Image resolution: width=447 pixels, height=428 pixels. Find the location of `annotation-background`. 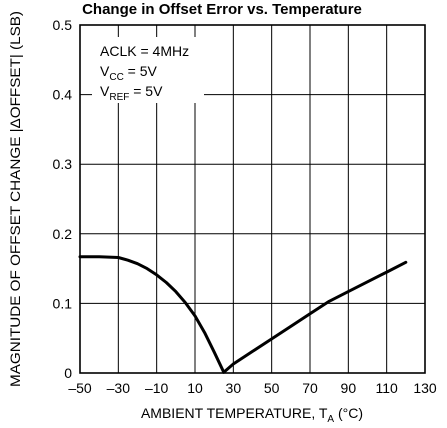

annotation-background is located at coordinates (148, 70).